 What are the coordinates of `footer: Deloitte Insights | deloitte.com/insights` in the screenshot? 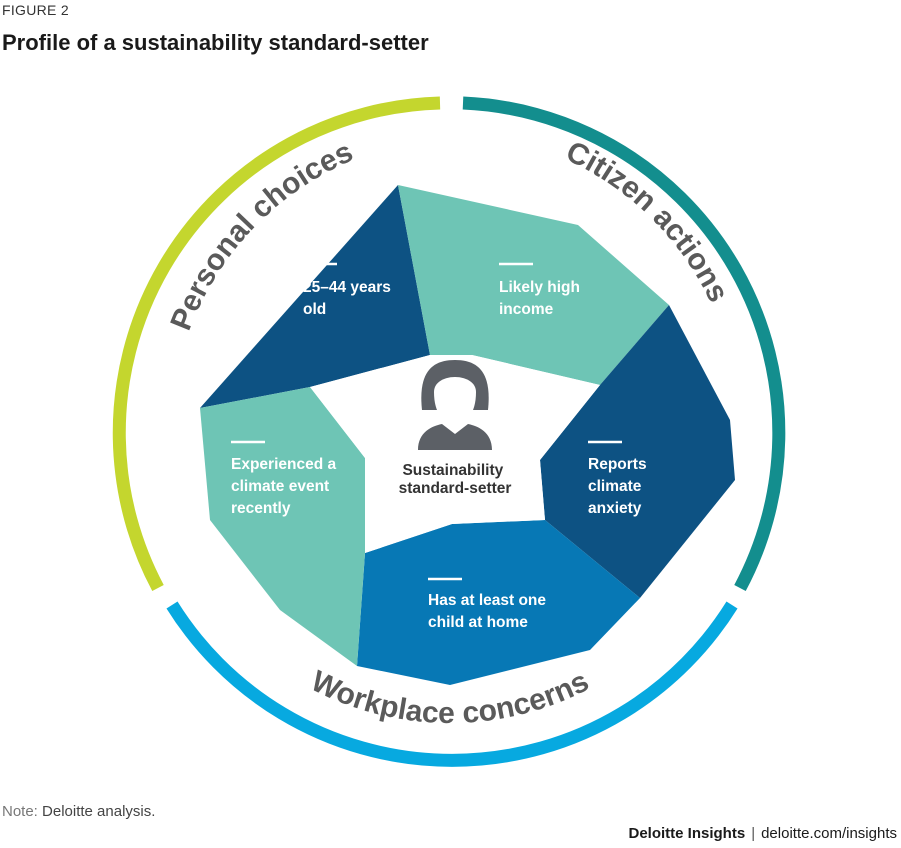 It's located at (763, 833).